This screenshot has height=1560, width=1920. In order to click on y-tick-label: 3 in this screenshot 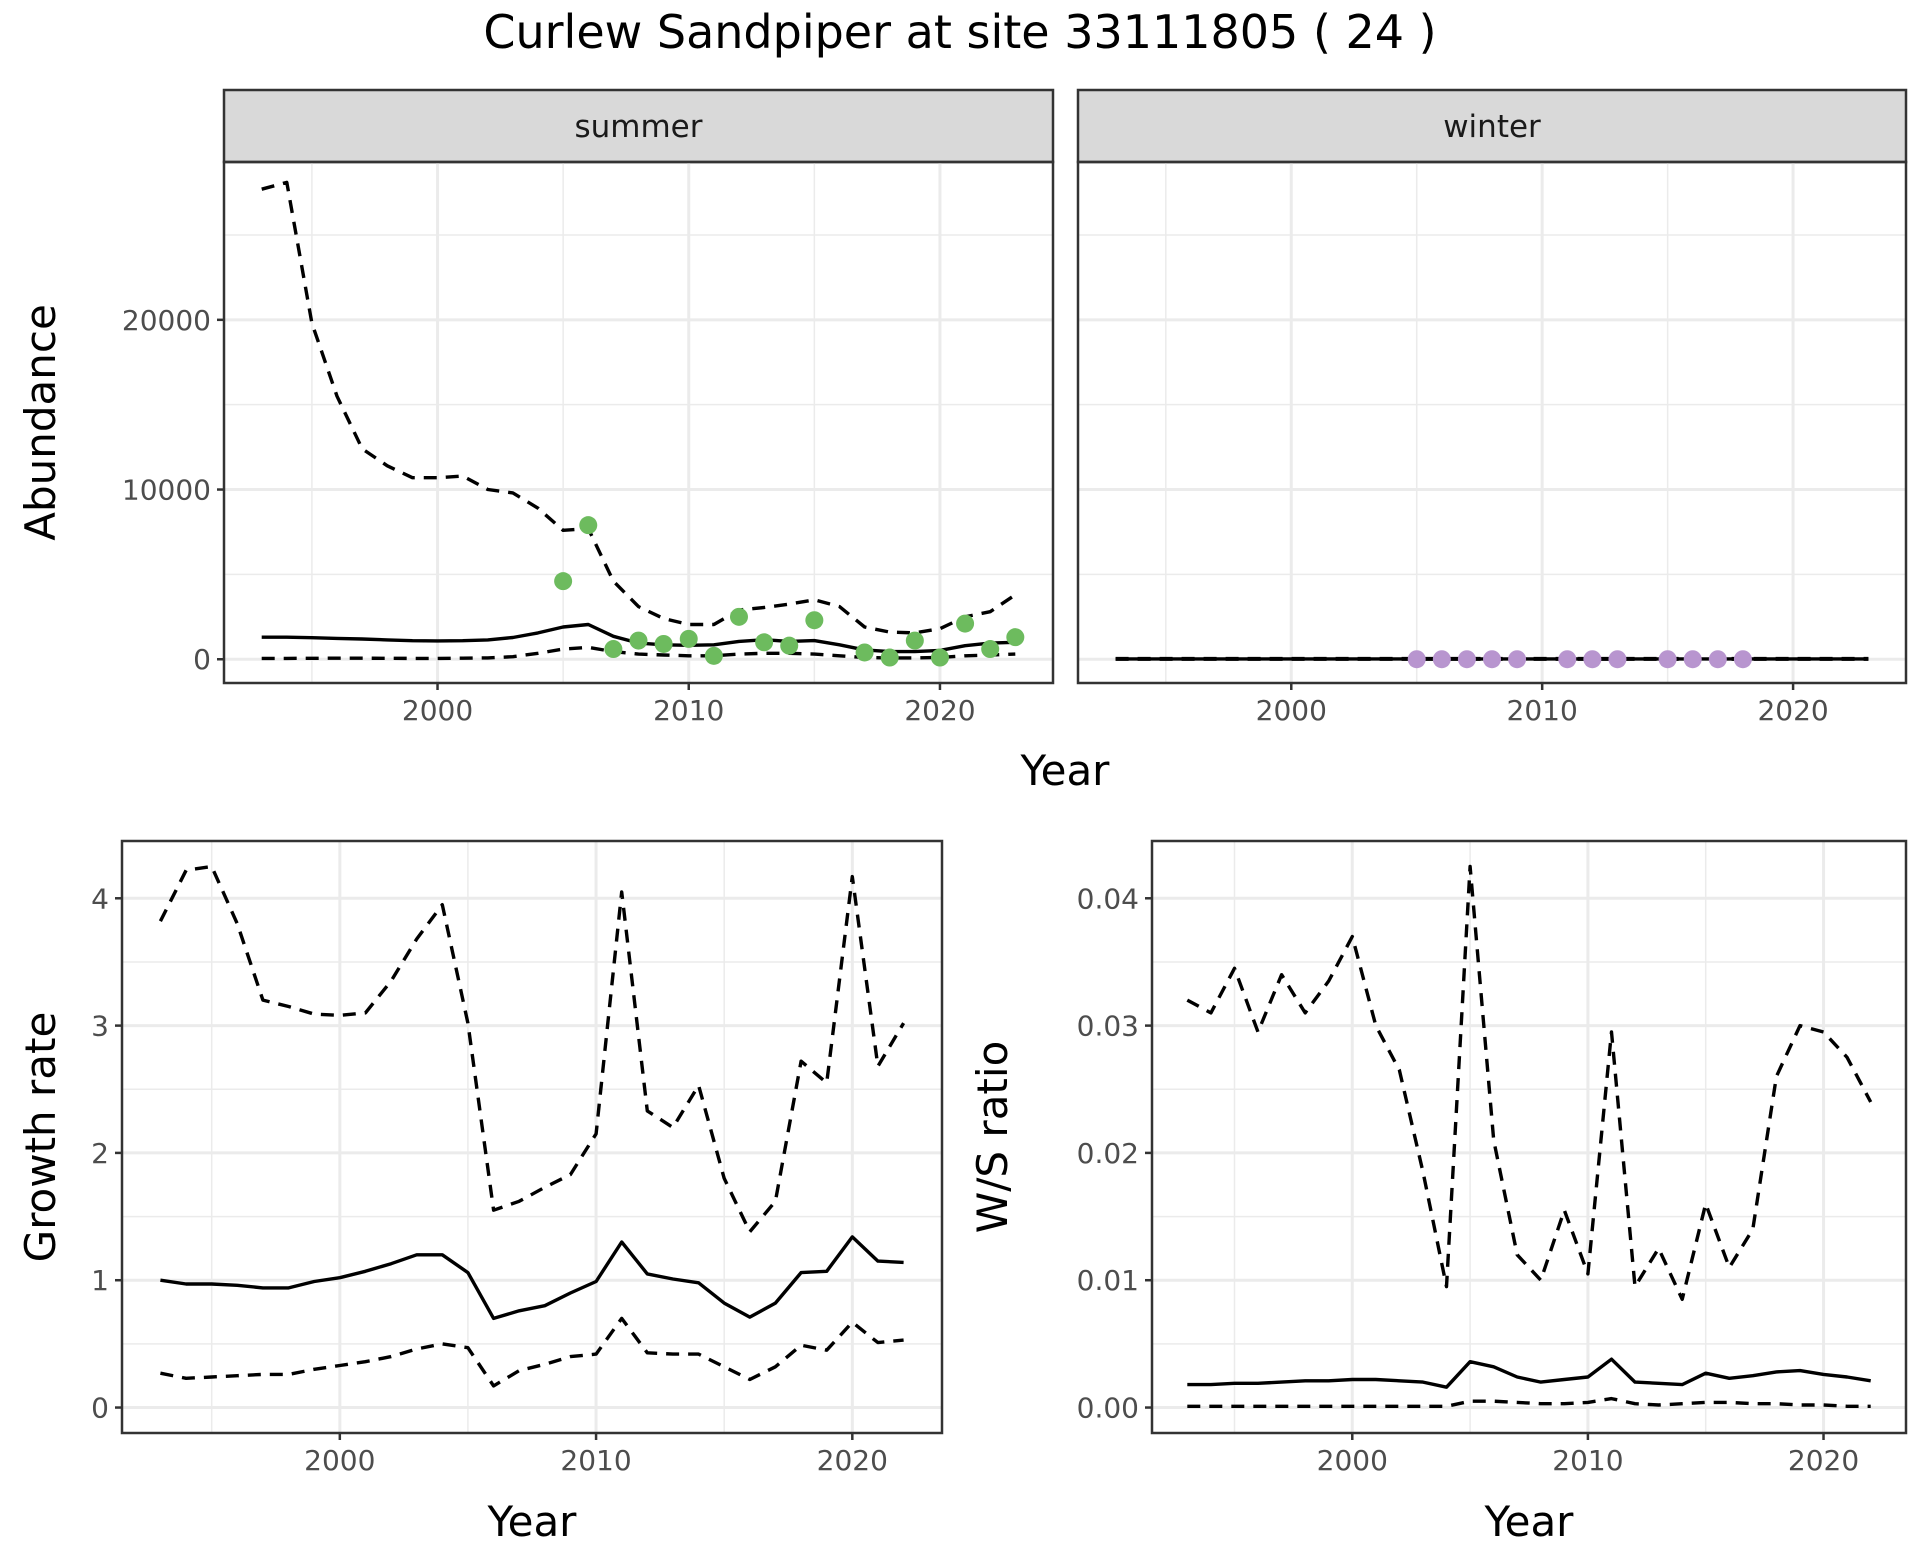, I will do `click(100, 1026)`.